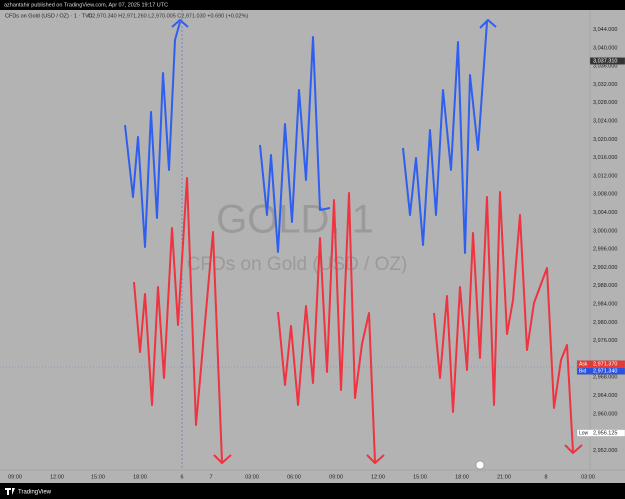 The height and width of the screenshot is (499, 625). Describe the element at coordinates (605, 341) in the screenshot. I see `price-label: 2,976.000` at that location.